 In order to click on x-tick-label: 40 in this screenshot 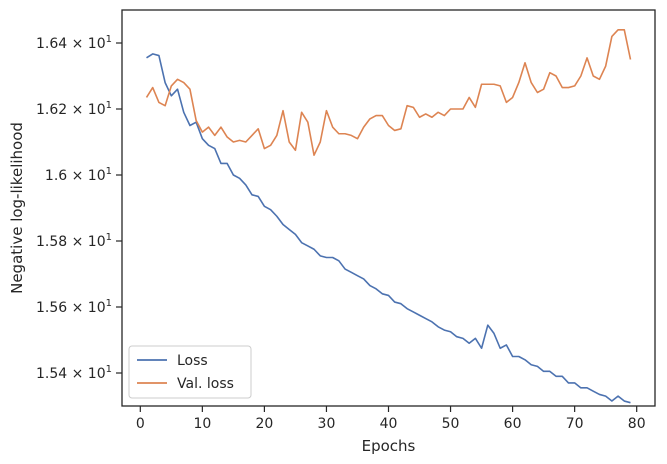, I will do `click(389, 424)`.